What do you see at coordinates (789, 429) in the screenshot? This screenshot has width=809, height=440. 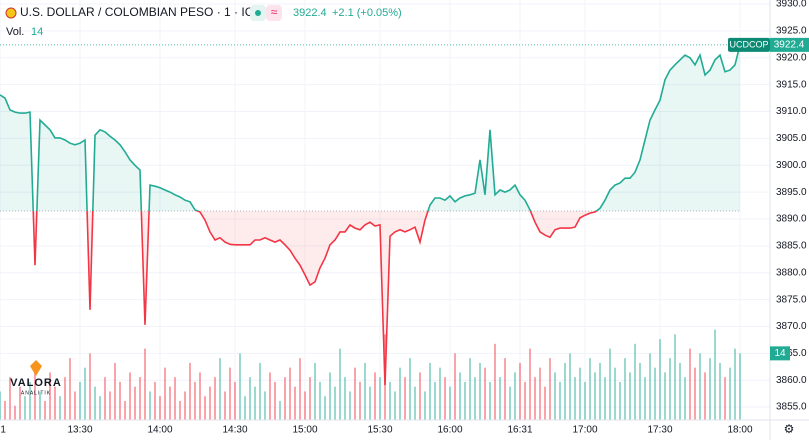 I see `settings-icon: ⚙` at bounding box center [789, 429].